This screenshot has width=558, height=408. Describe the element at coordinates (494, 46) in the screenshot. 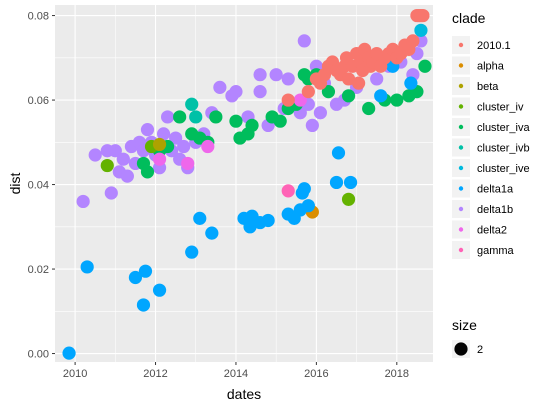

I see `legend-label: 2010.1` at that location.